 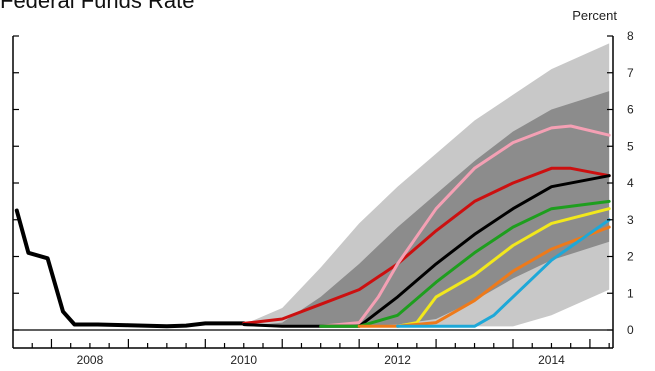 I want to click on x-axis: 2008 2010 2012 2014, so click(x=320, y=353).